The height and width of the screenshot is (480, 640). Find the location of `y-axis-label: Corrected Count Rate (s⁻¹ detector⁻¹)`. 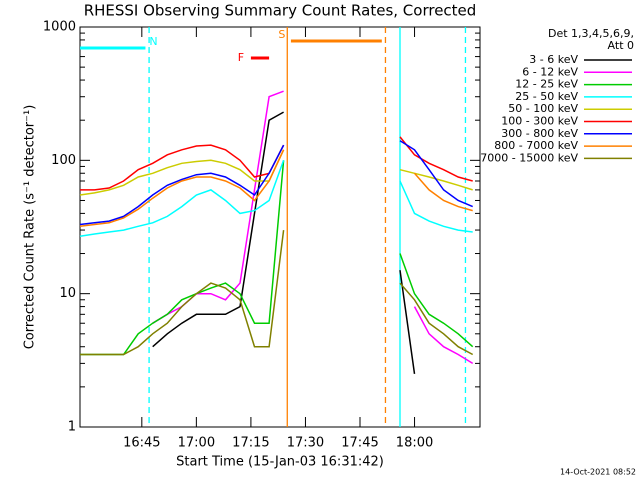

y-axis-label: Corrected Count Rate (s⁻¹ detector⁻¹) is located at coordinates (30, 227).